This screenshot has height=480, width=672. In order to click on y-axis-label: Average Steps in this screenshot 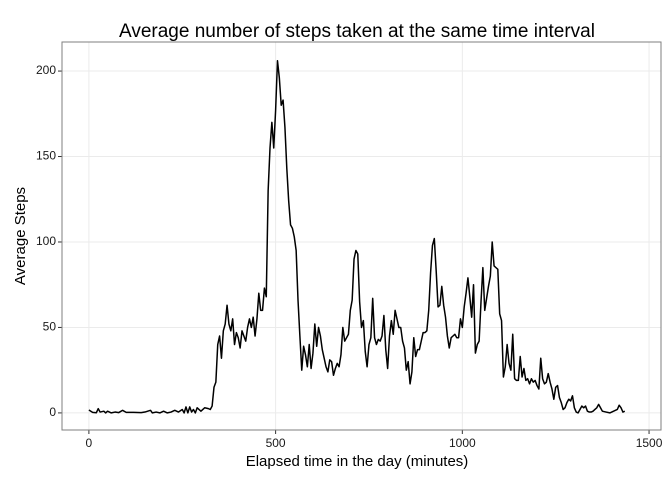, I will do `click(20, 236)`.